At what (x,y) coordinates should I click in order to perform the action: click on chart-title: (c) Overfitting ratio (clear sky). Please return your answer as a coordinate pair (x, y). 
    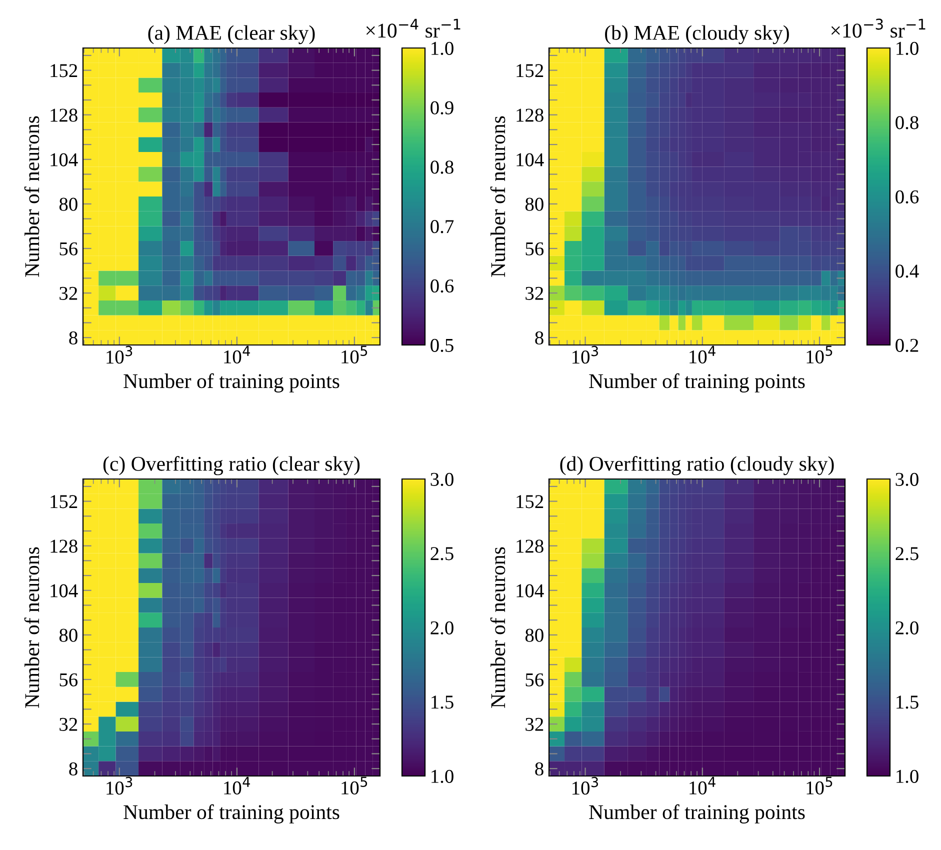
    Looking at the image, I should click on (231, 466).